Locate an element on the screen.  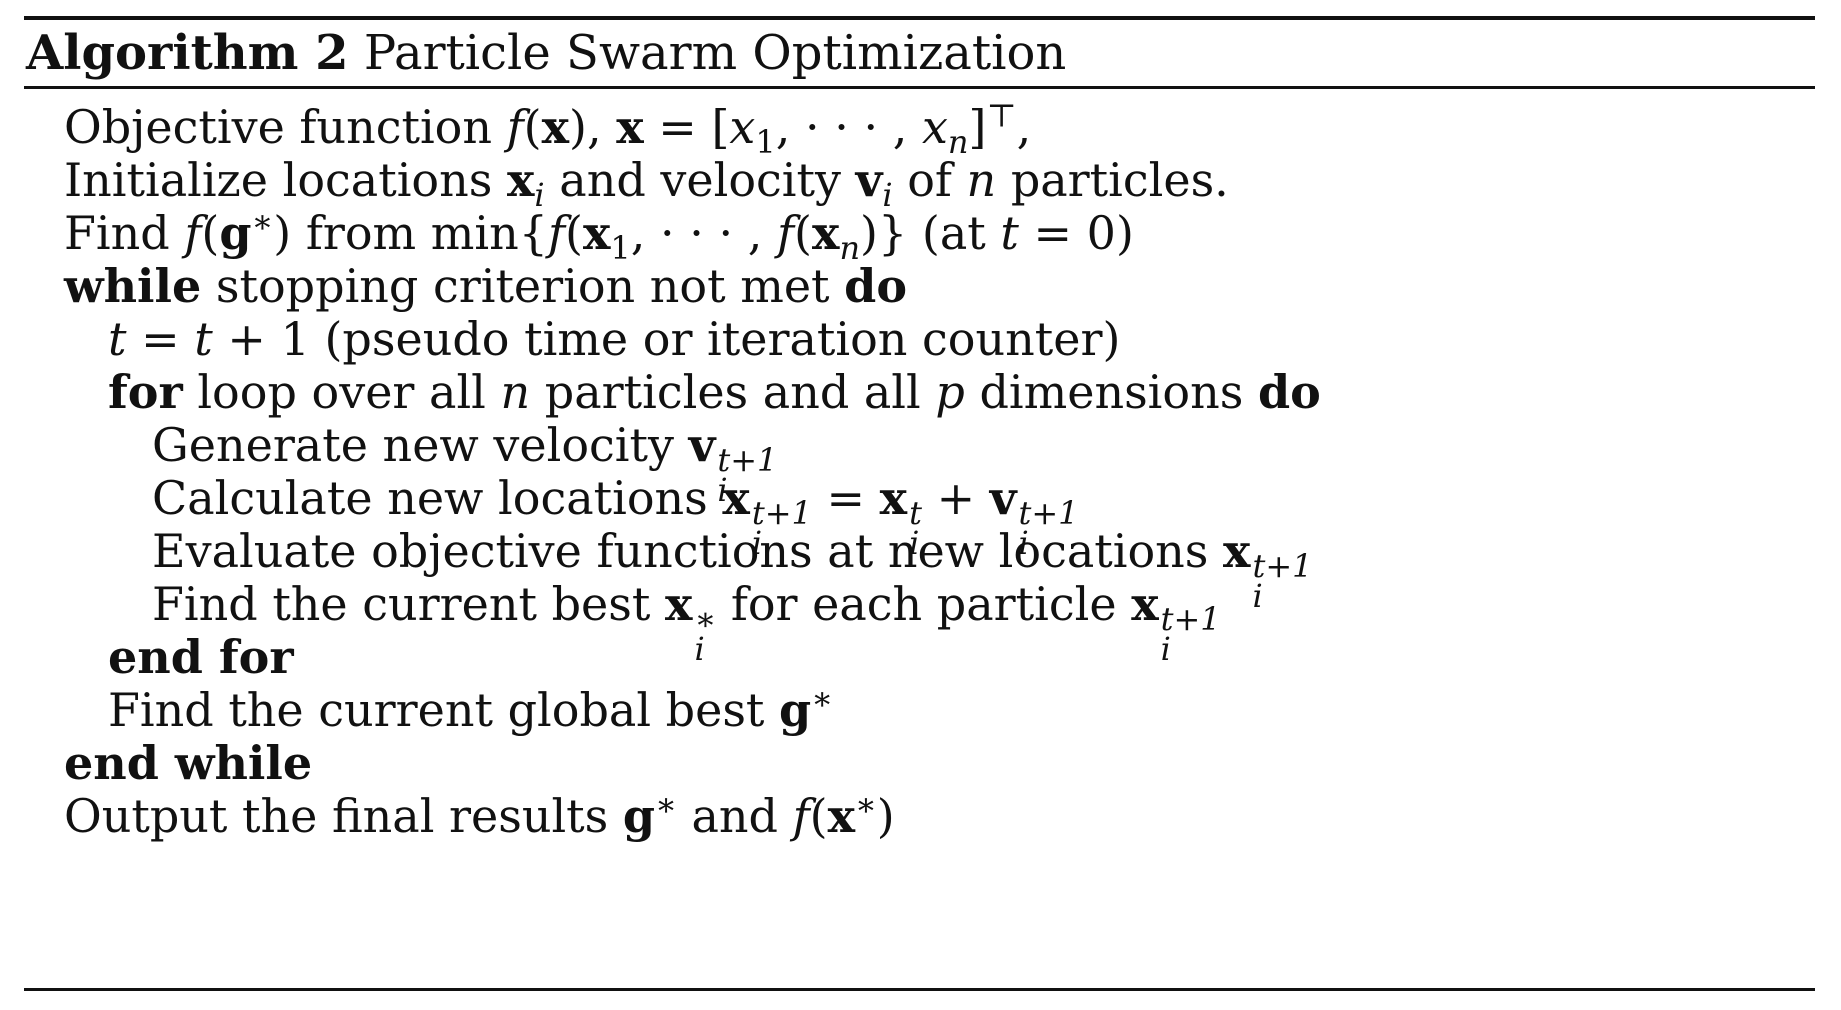
line-while: while stopping criterion not met do is located at coordinates (486, 286).